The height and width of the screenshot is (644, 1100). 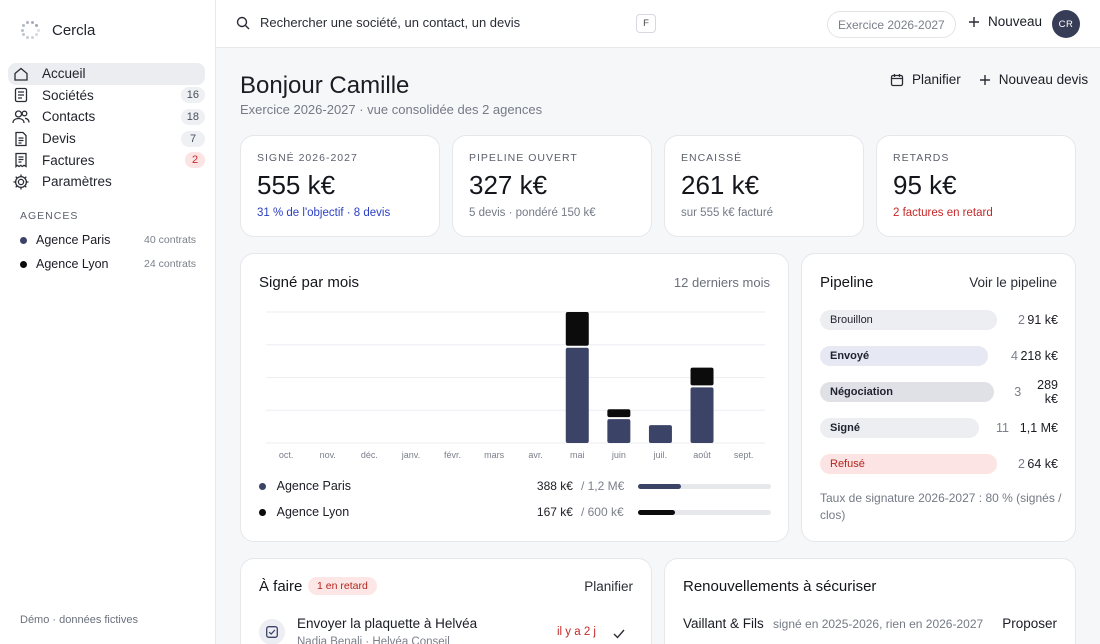 I want to click on renewal-note: signé en 2025-2026, rien en 2026-2027, so click(x=878, y=624).